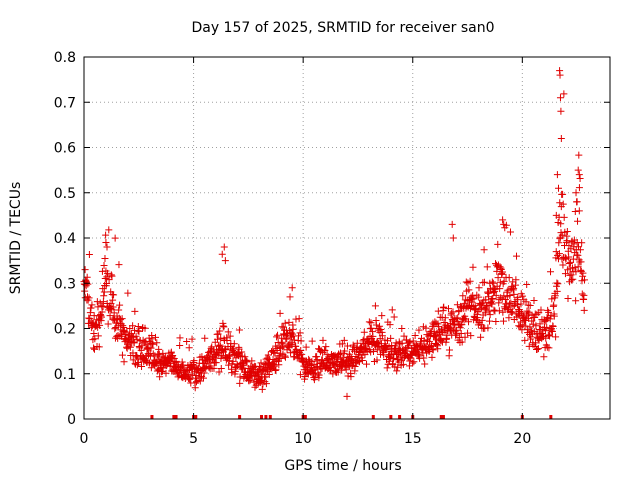 Image resolution: width=640 pixels, height=480 pixels. Describe the element at coordinates (342, 466) in the screenshot. I see `x-axis-label: GPS time / hours` at that location.